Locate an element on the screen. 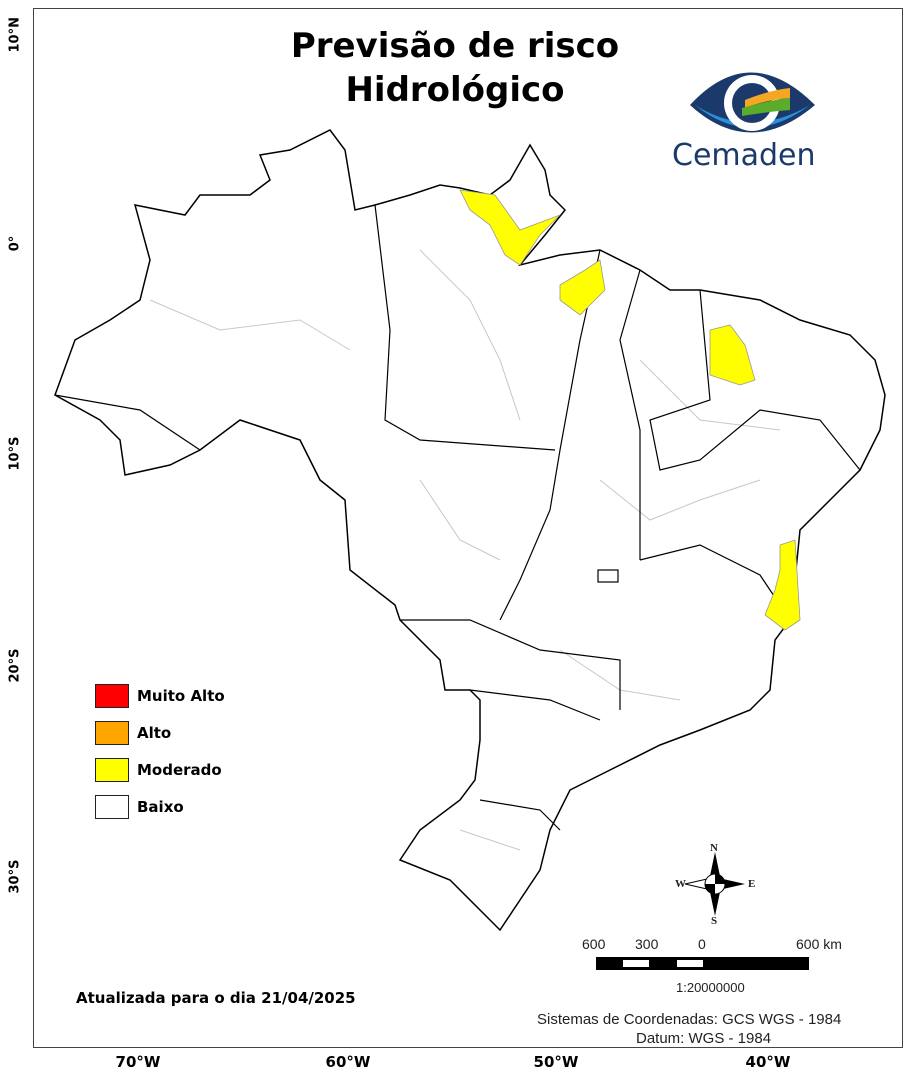 This screenshot has width=916, height=1080. moderate-area-ceara is located at coordinates (732, 355).